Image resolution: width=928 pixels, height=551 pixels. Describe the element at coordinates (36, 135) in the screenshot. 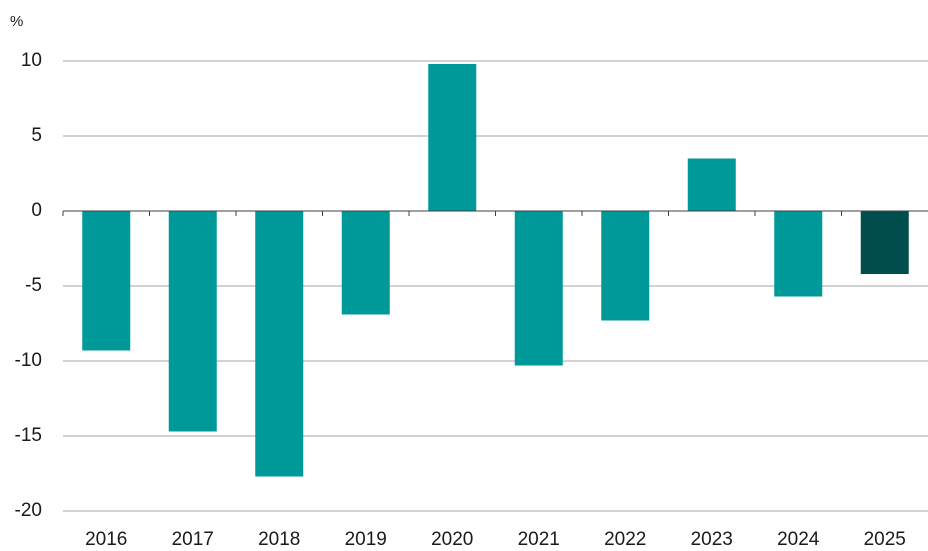

I see `y-tick-label: 5` at that location.